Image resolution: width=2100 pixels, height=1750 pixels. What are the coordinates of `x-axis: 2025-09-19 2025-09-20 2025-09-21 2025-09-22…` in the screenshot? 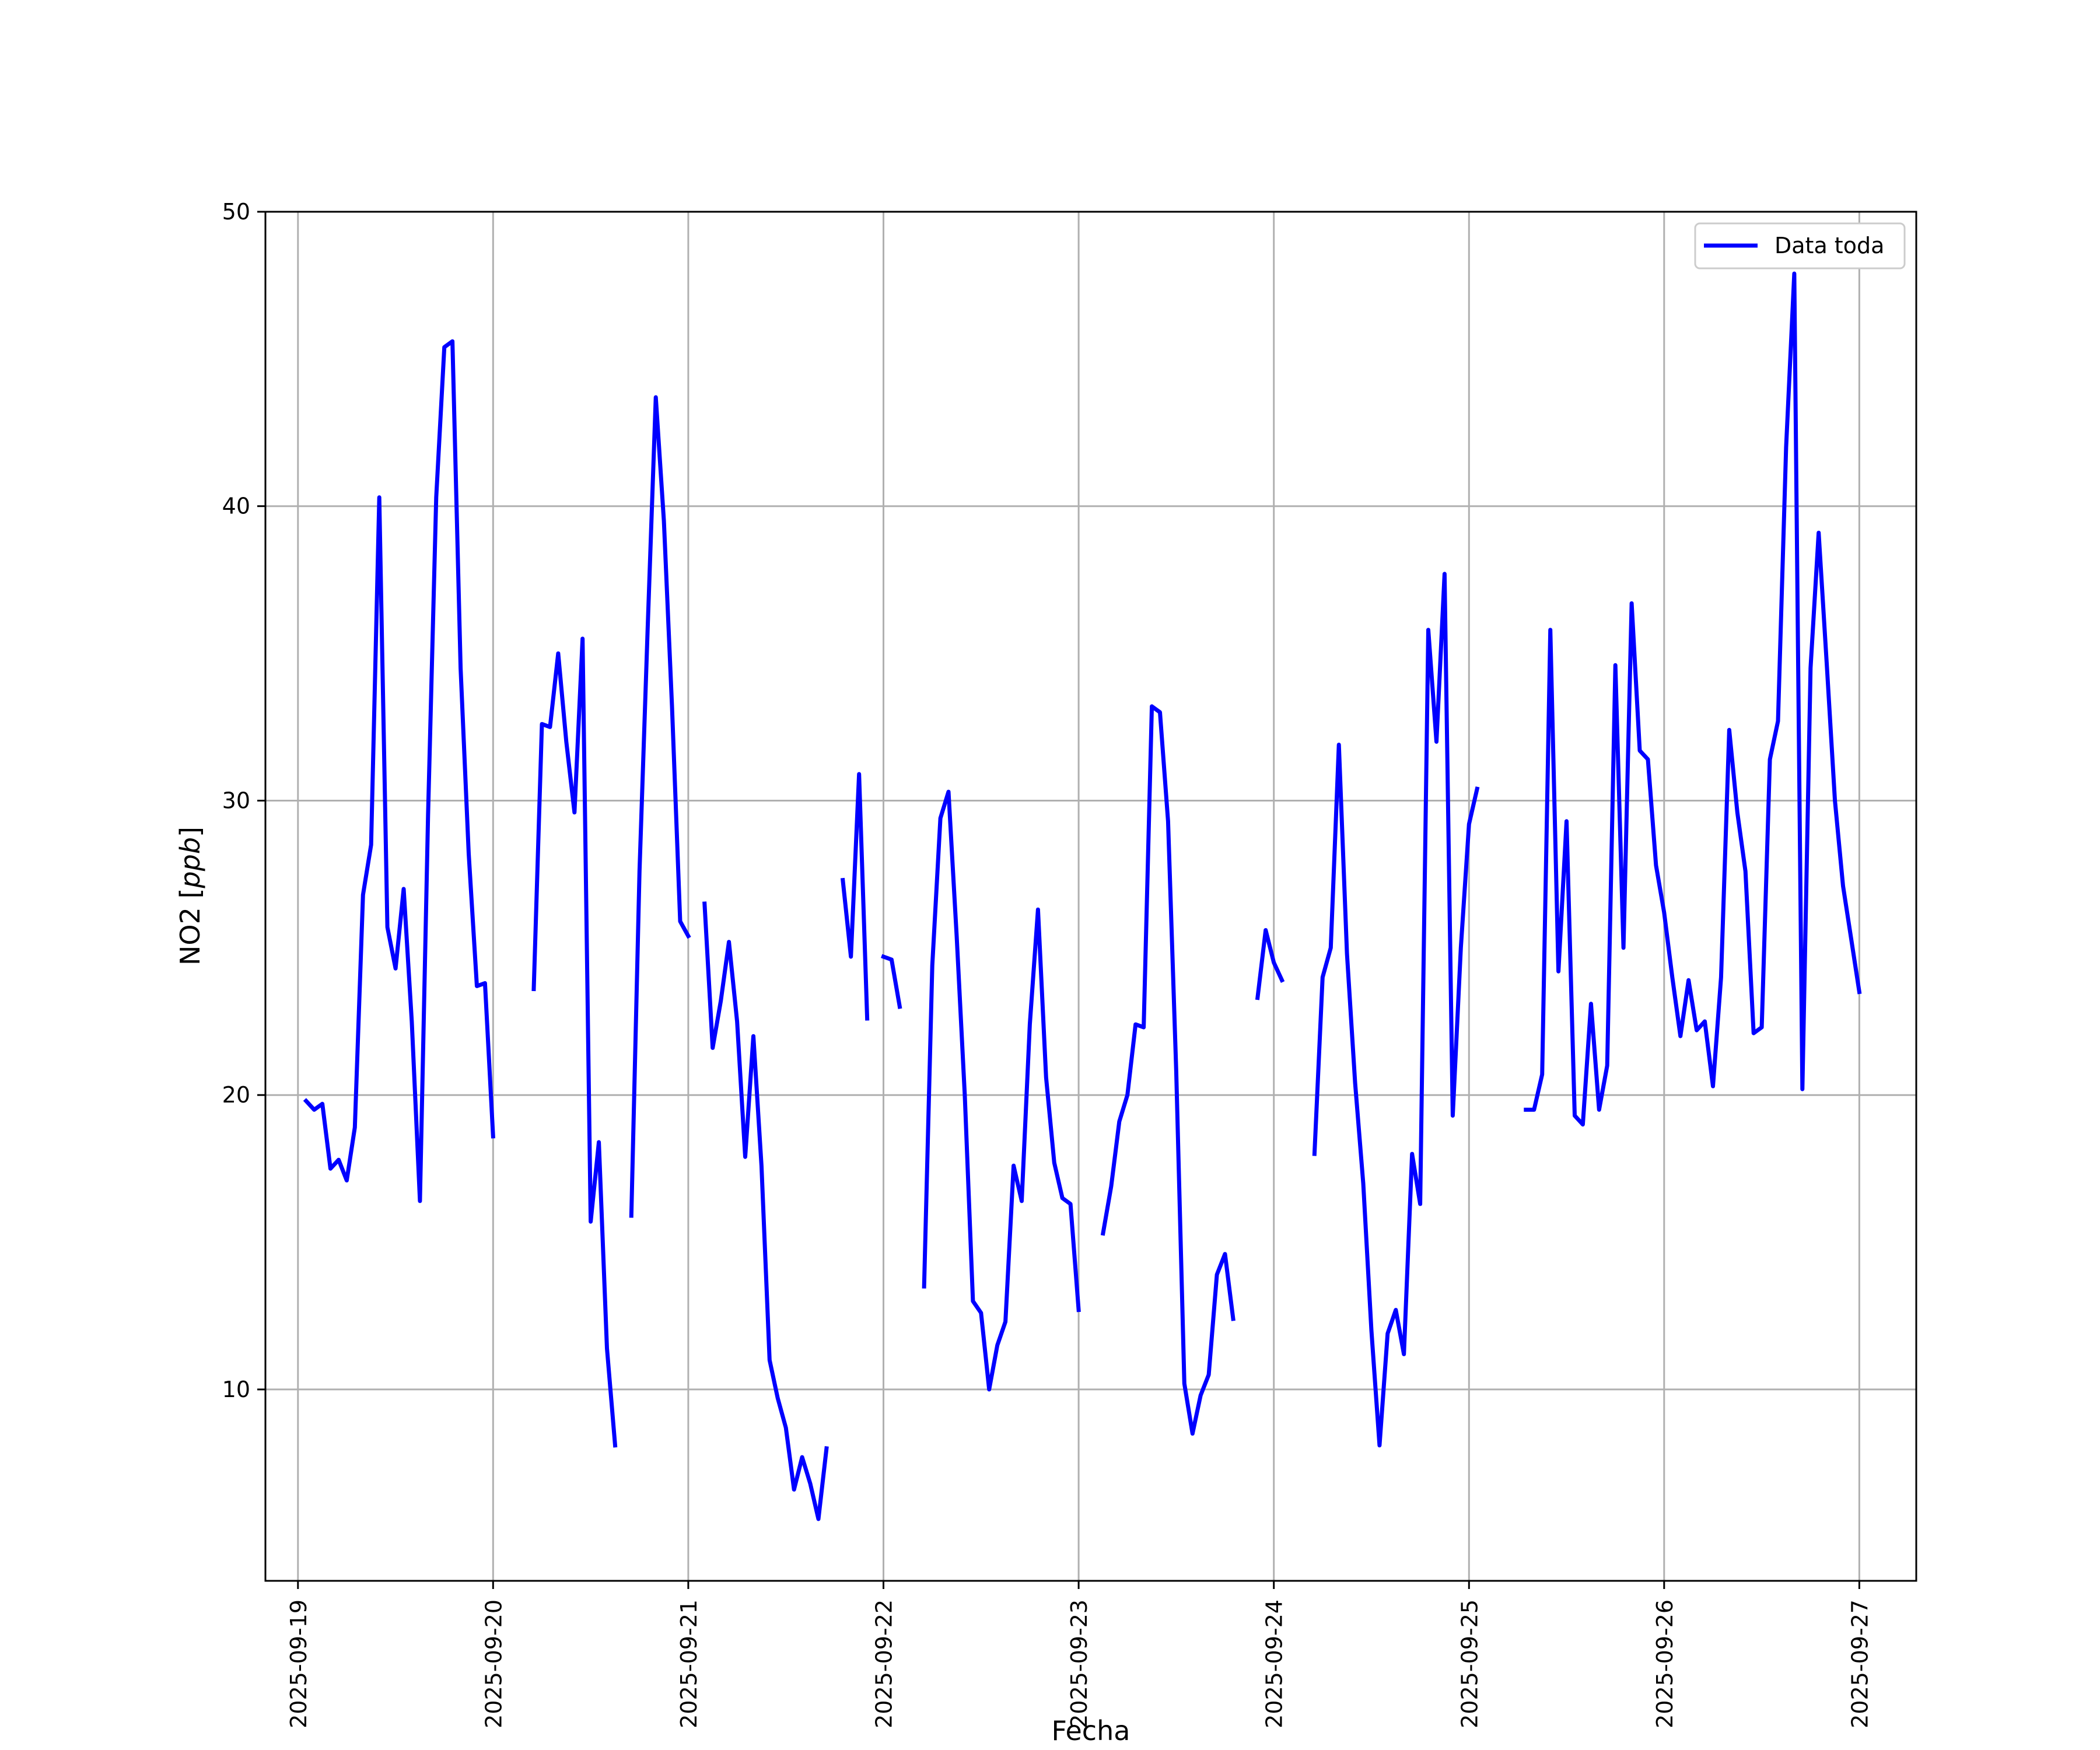 It's located at (1079, 1654).